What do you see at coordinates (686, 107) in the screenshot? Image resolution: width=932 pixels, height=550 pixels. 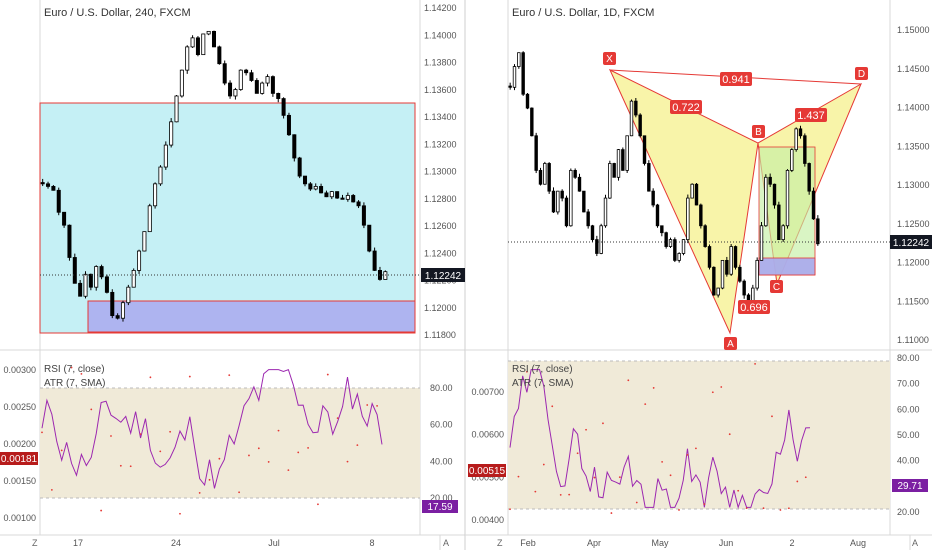 I see `ratio-0722: 0.722` at bounding box center [686, 107].